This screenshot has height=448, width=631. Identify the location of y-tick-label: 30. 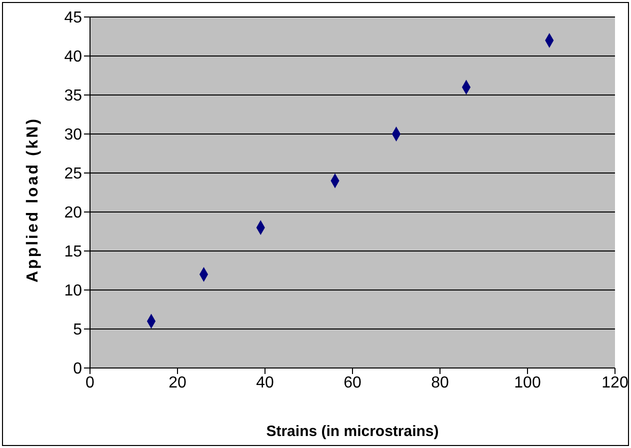
(73, 135).